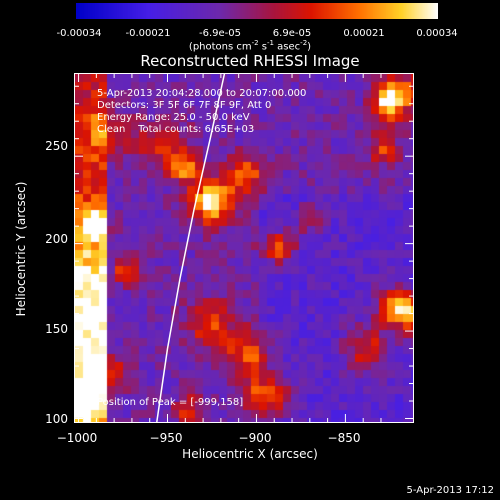  I want to click on x-tick-label: −950, so click(166, 438).